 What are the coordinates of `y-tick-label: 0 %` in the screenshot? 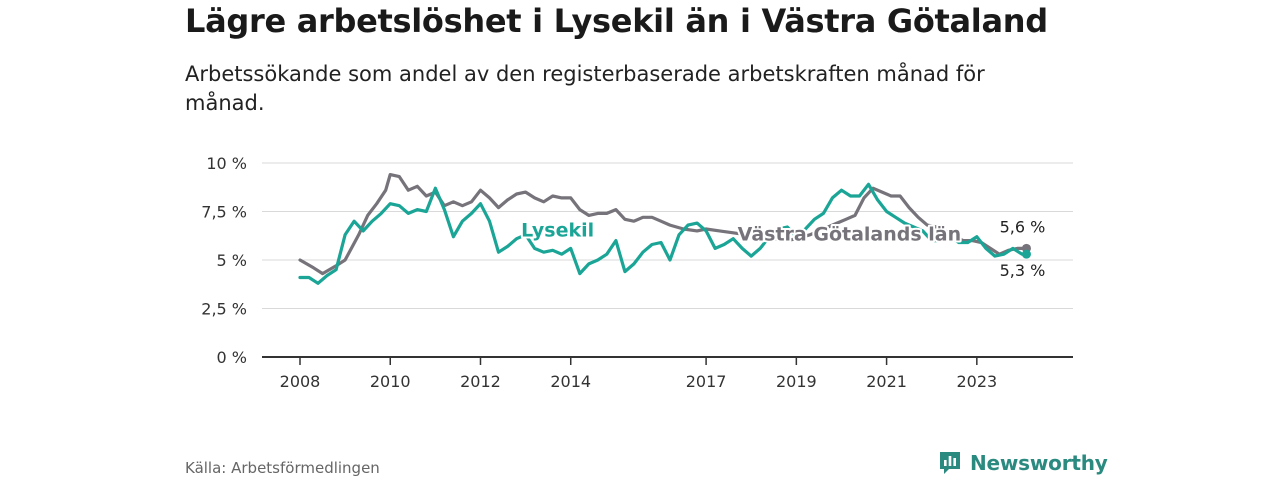 It's located at (232, 357).